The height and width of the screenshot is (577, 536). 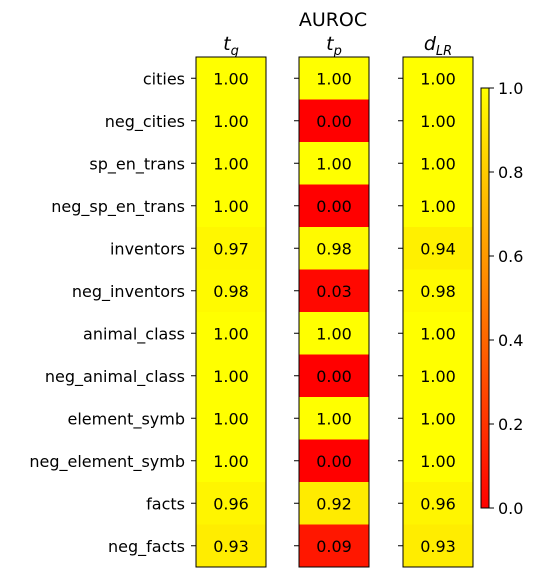 I want to click on chart-title: AUROC, so click(x=333, y=20).